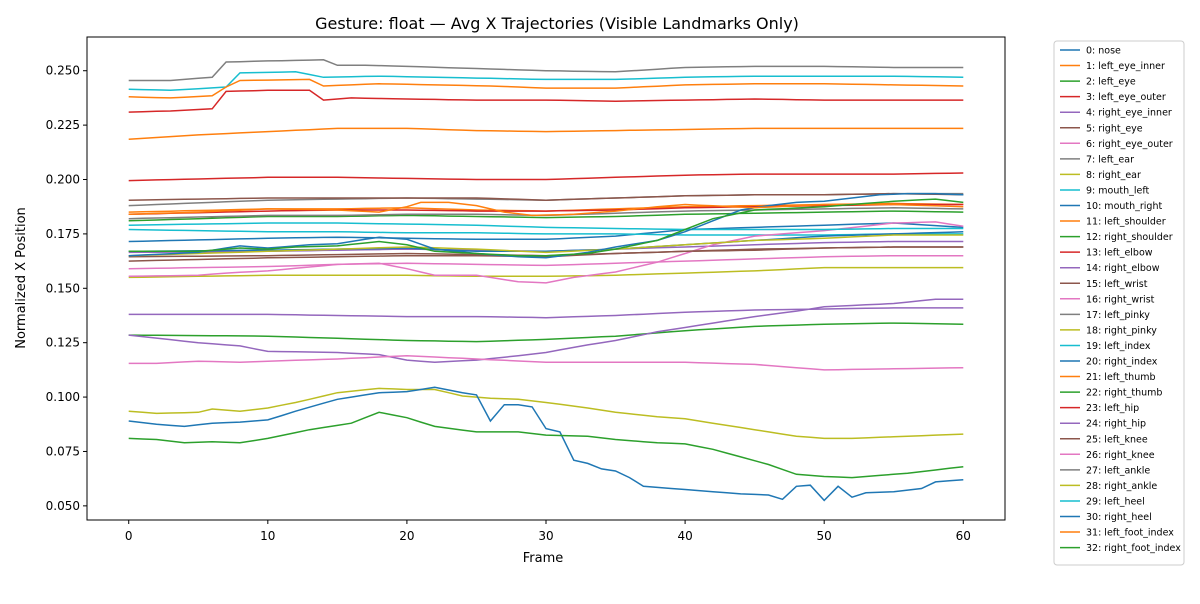 Image resolution: width=1200 pixels, height=604 pixels. What do you see at coordinates (684, 536) in the screenshot?
I see `x-tick-label: 40` at bounding box center [684, 536].